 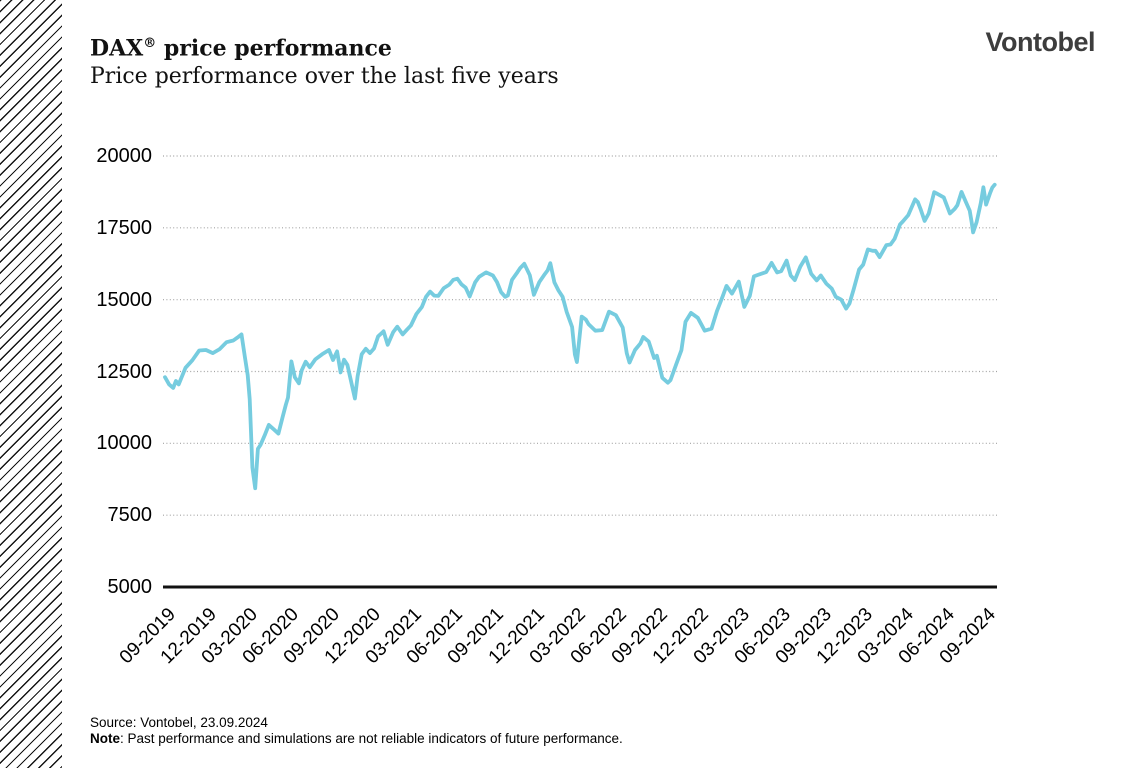 I want to click on diagonal-stripes-decoration, so click(x=31, y=384).